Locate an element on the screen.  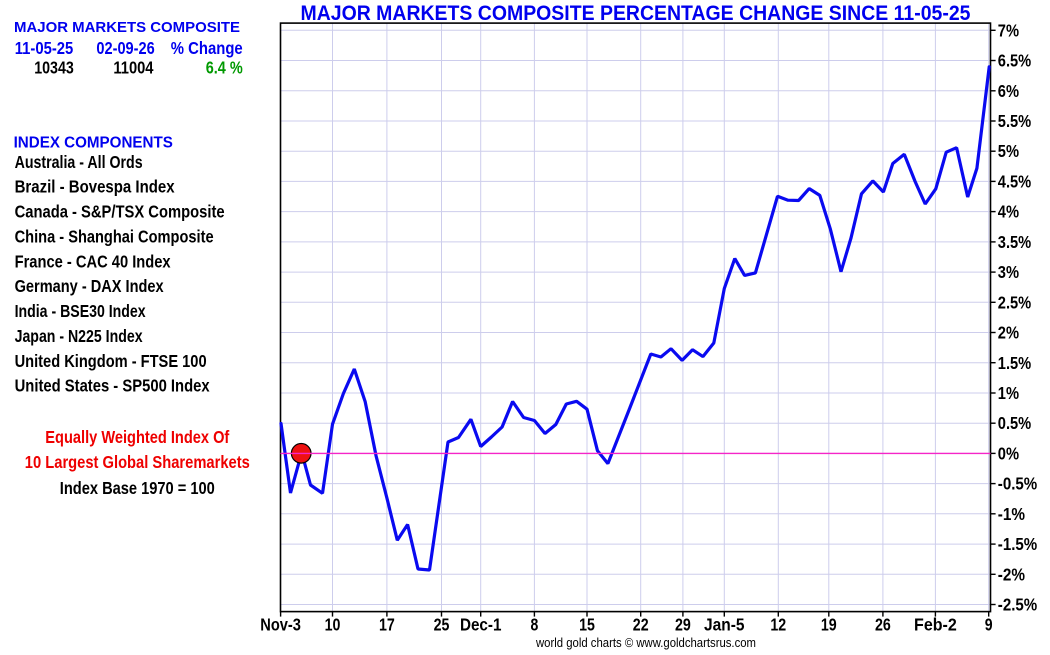
svg-text: 22 is located at coordinates (641, 625).